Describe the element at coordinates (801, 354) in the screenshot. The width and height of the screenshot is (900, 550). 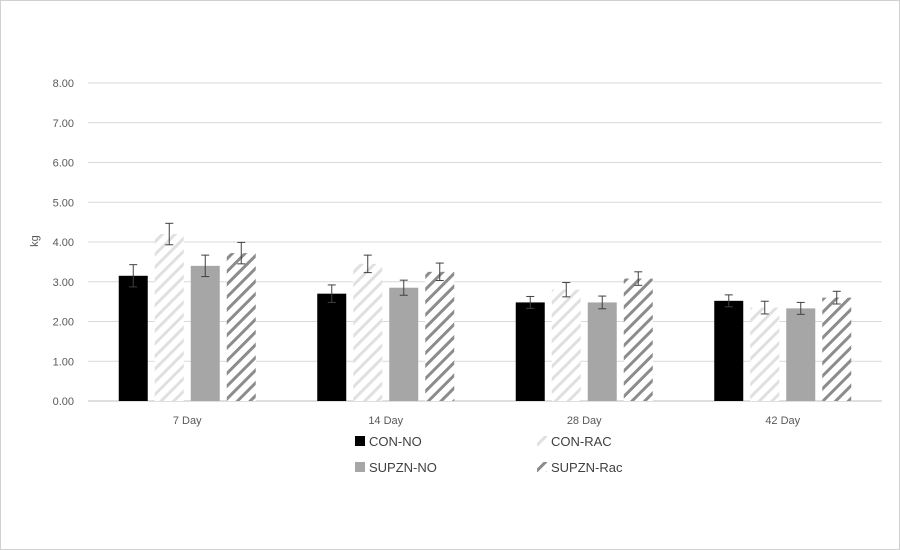
I see `bar-supzn-no-42-day` at that location.